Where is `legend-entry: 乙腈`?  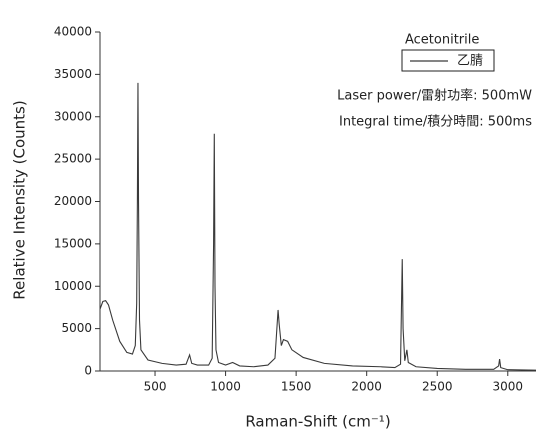
legend-entry: 乙腈 is located at coordinates (470, 61).